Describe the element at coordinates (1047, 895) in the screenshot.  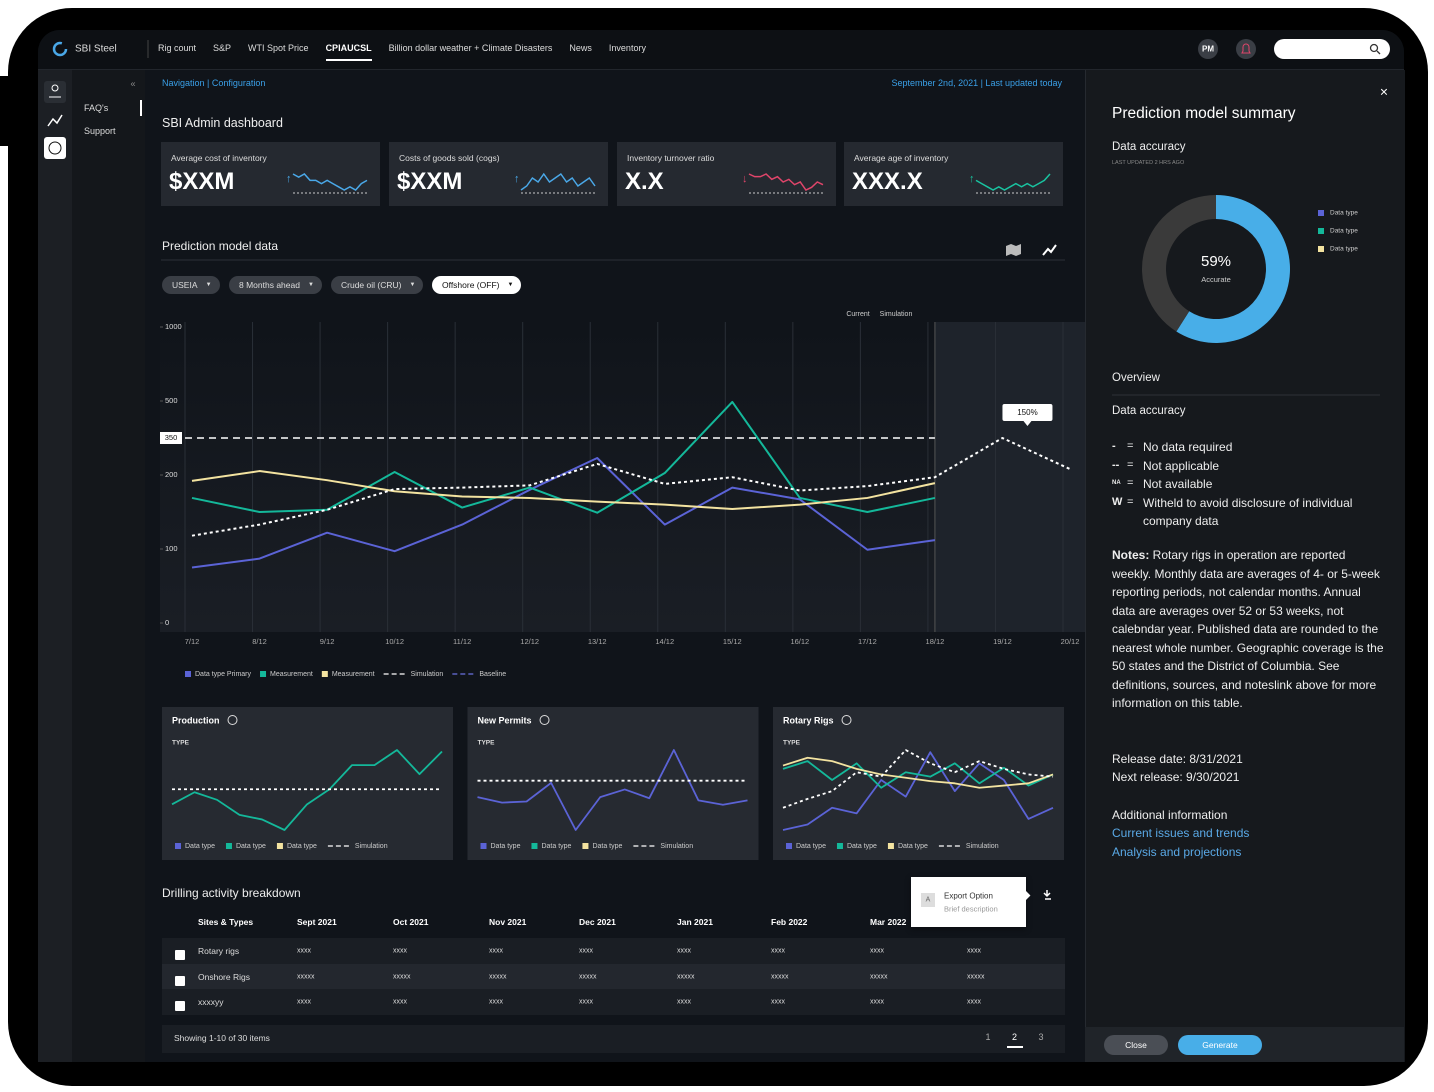
I see `download-icon` at that location.